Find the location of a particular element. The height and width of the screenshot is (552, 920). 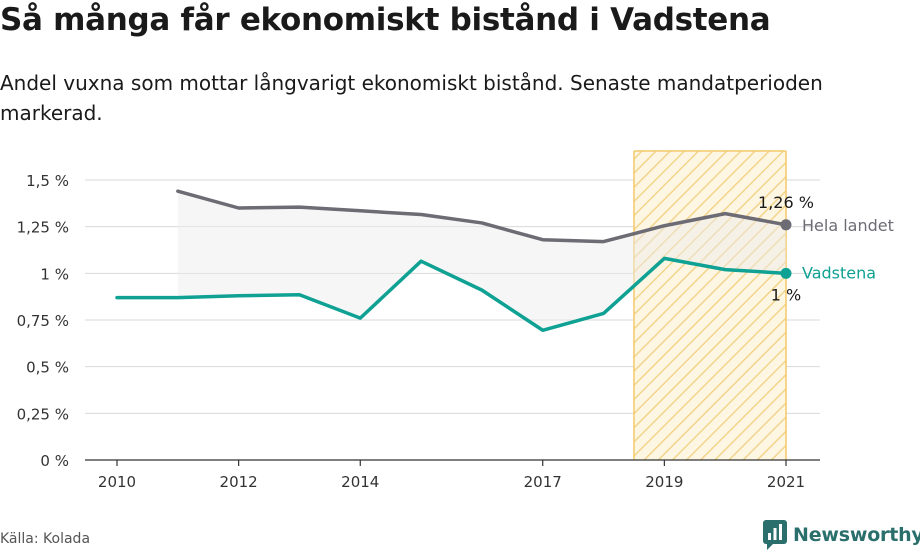

y-tick-label: 0,75 % is located at coordinates (43, 321).